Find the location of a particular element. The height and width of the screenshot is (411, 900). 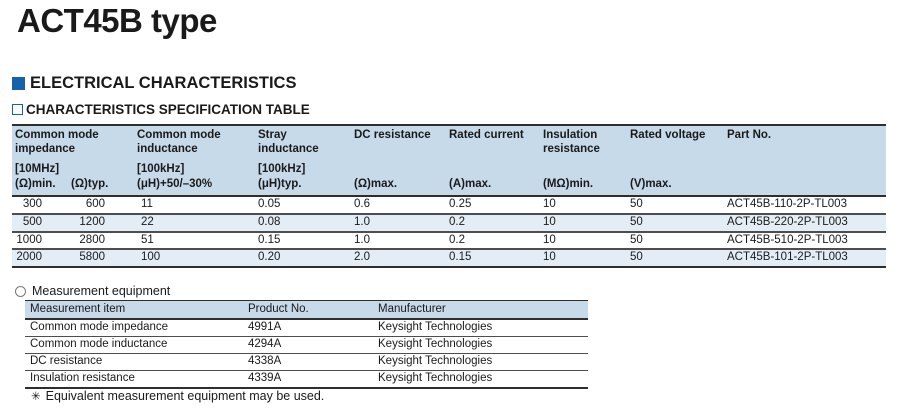

section-specification-table: CHARACTERISTICS SPECIFICATION TABLE is located at coordinates (161, 109).